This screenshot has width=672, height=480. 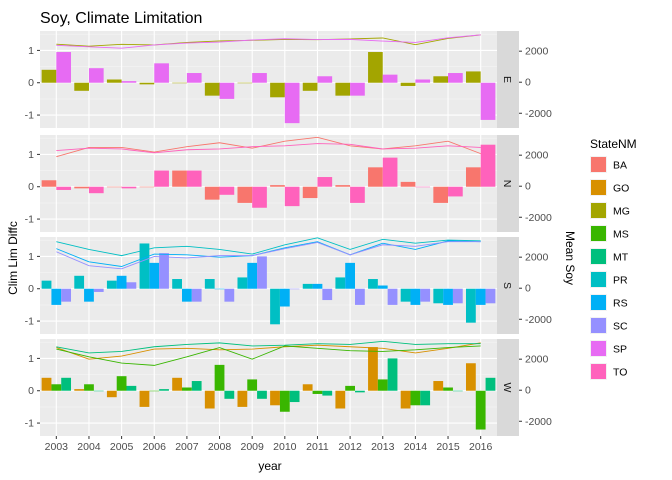 What do you see at coordinates (598, 348) in the screenshot?
I see `legend-swatch-SP` at bounding box center [598, 348].